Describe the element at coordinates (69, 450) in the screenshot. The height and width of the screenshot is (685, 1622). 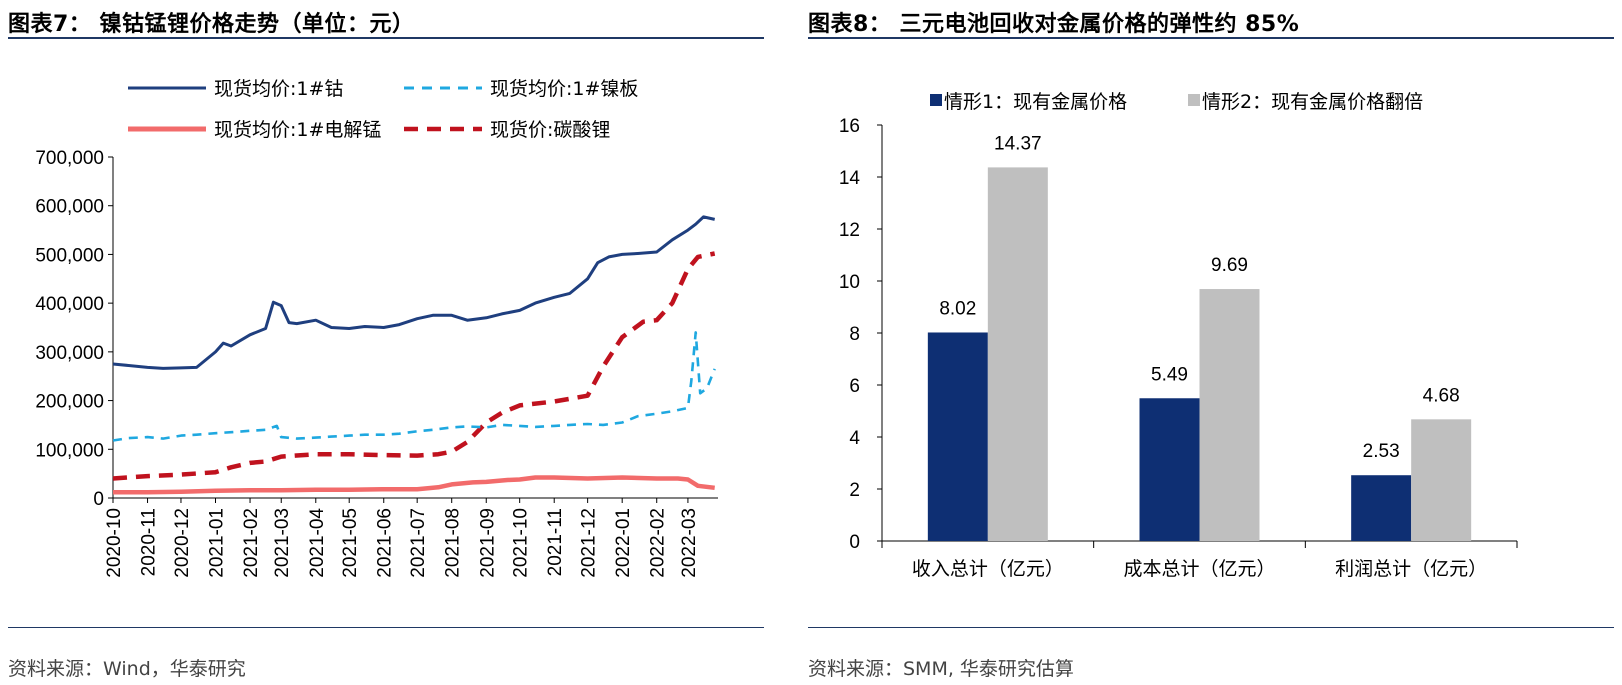
I see `line-y-tick-label: 100,000` at that location.